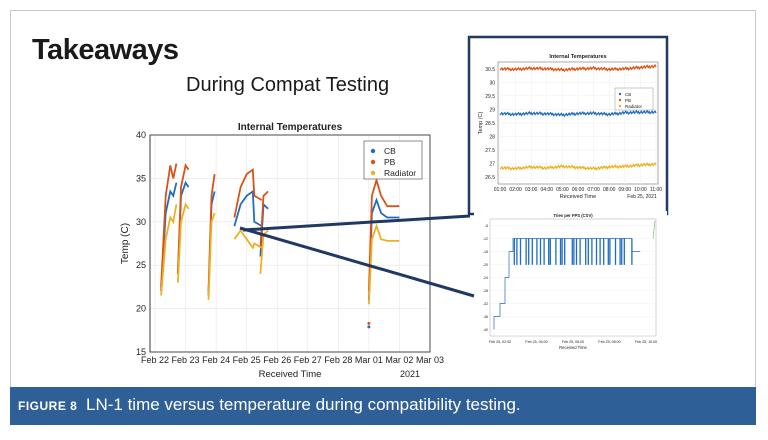  Describe the element at coordinates (290, 374) in the screenshot. I see `main-x-axis-label: Received Time` at that location.